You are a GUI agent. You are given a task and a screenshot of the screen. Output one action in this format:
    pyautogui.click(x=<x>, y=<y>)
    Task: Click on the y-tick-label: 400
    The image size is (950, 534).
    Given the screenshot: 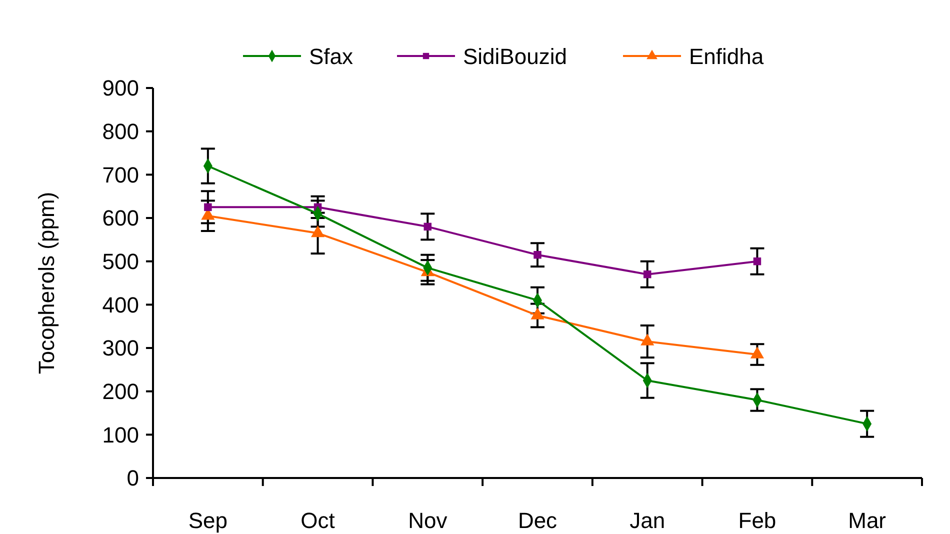 What is the action you would take?
    pyautogui.click(x=120, y=305)
    